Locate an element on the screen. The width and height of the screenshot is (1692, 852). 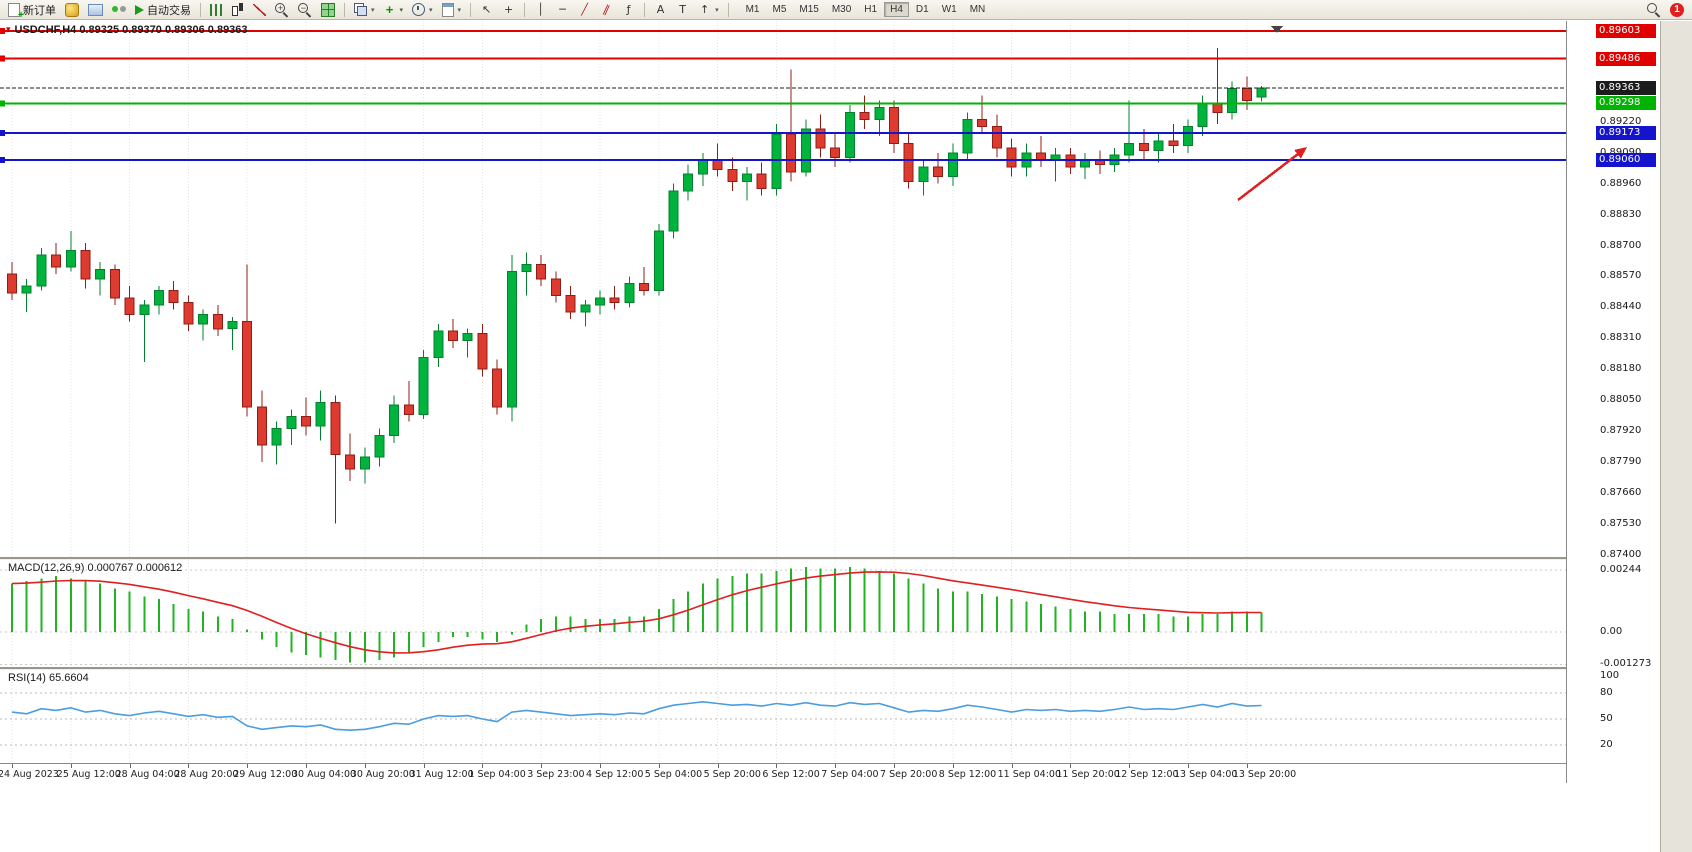
timeframe-button-H4: H4 is located at coordinates (896, 9).